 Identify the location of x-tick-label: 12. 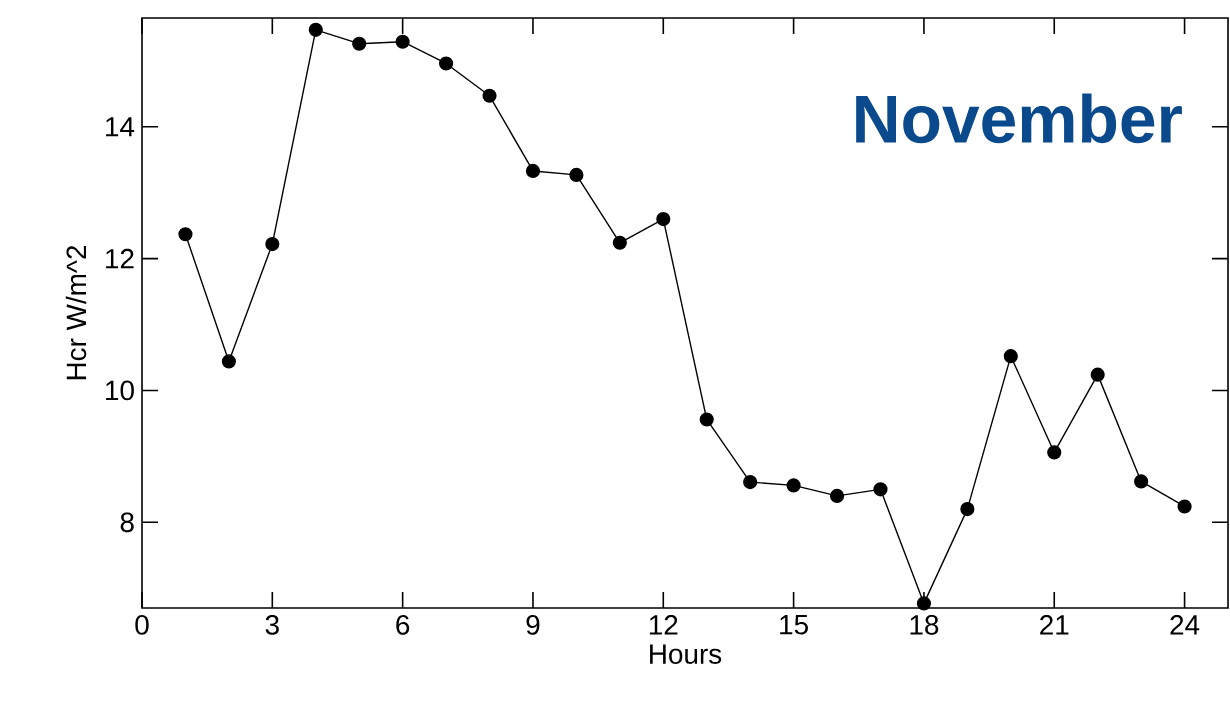
(663, 625).